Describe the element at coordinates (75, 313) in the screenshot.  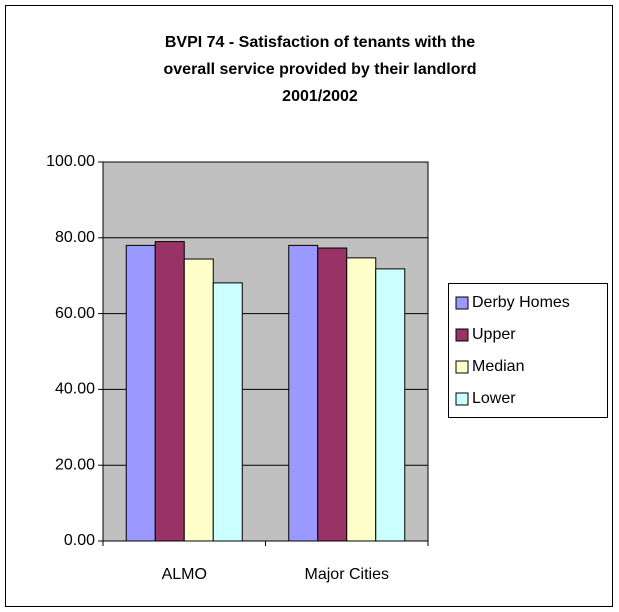
I see `y-tick-label: 60.00` at that location.